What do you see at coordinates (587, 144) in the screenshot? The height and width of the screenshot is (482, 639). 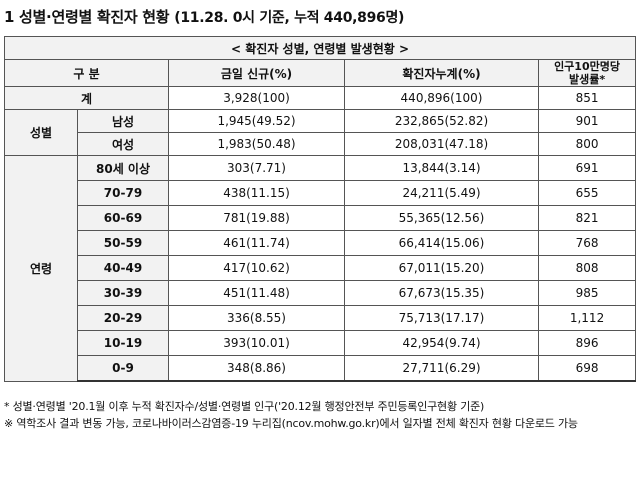 I see `gender-rate: 800` at bounding box center [587, 144].